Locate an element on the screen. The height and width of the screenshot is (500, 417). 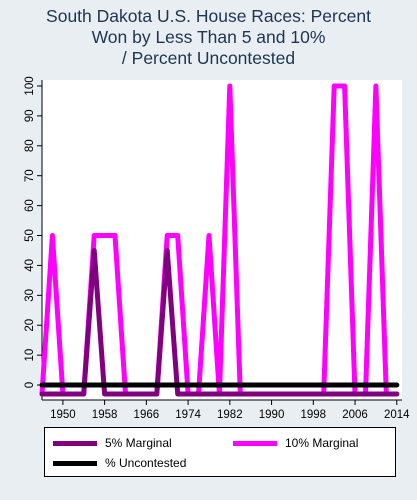
x-tick-label: 1950 is located at coordinates (63, 415).